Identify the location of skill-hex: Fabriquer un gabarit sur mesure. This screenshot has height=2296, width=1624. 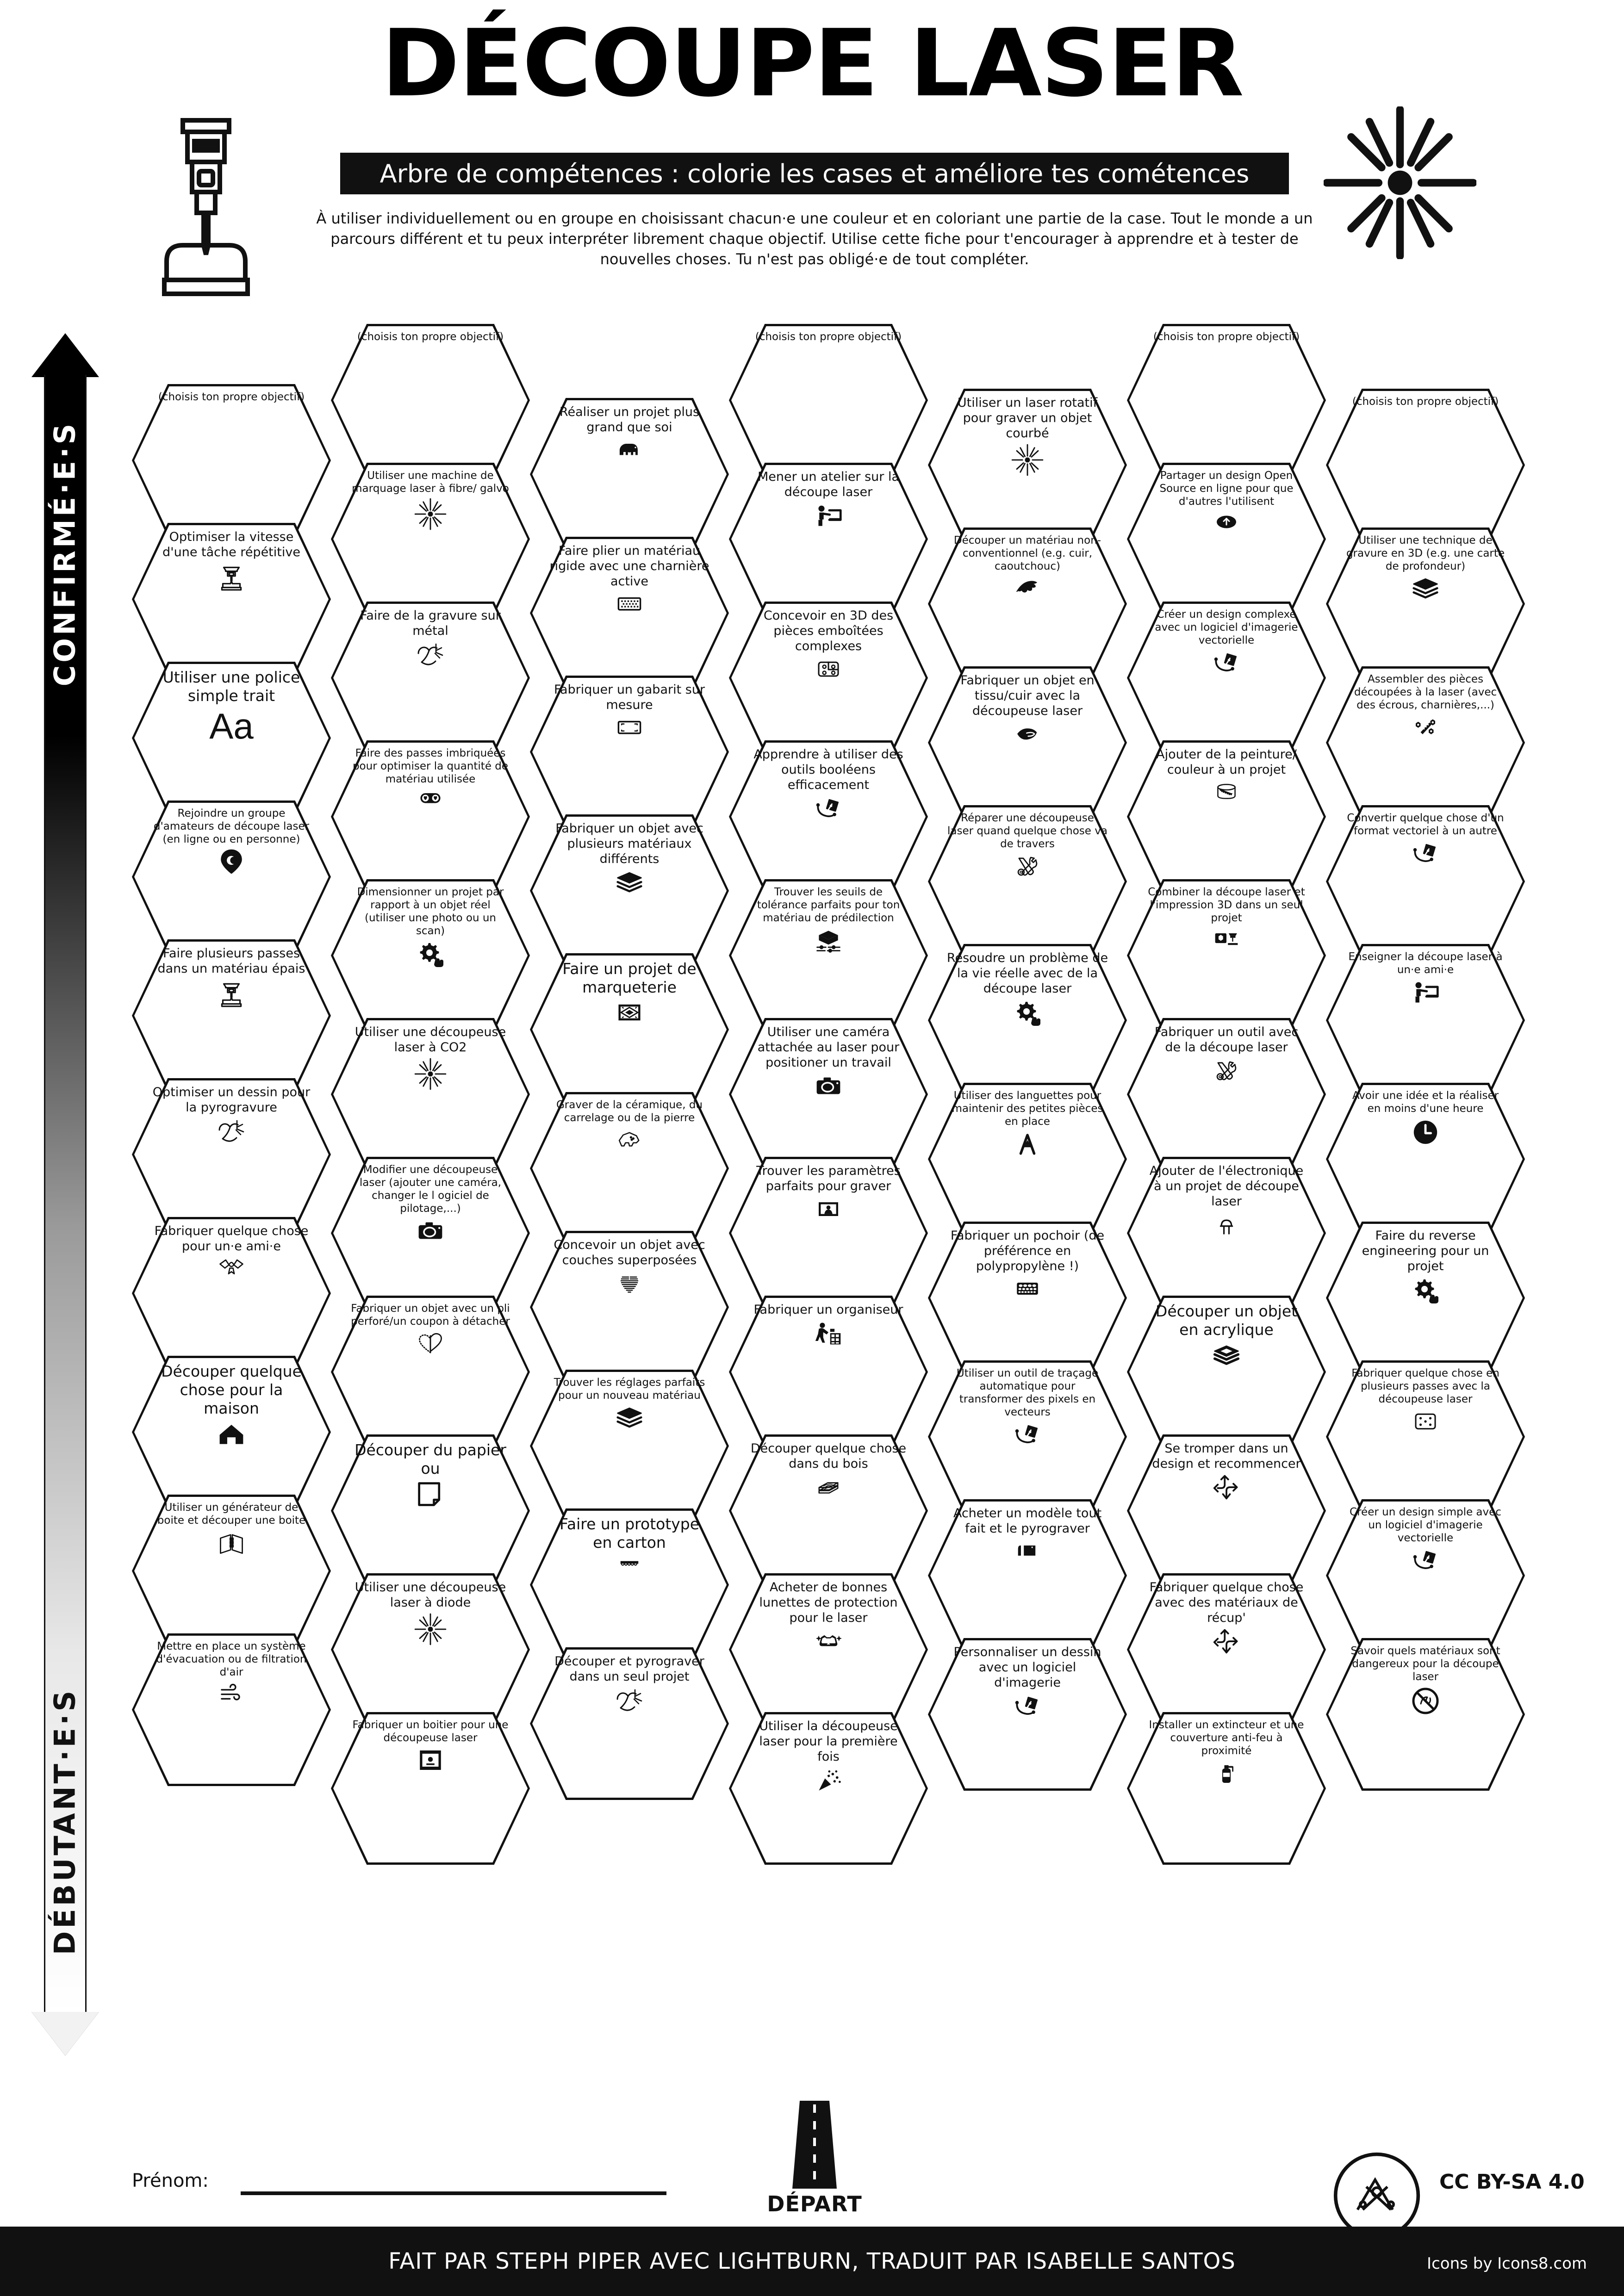
(629, 752).